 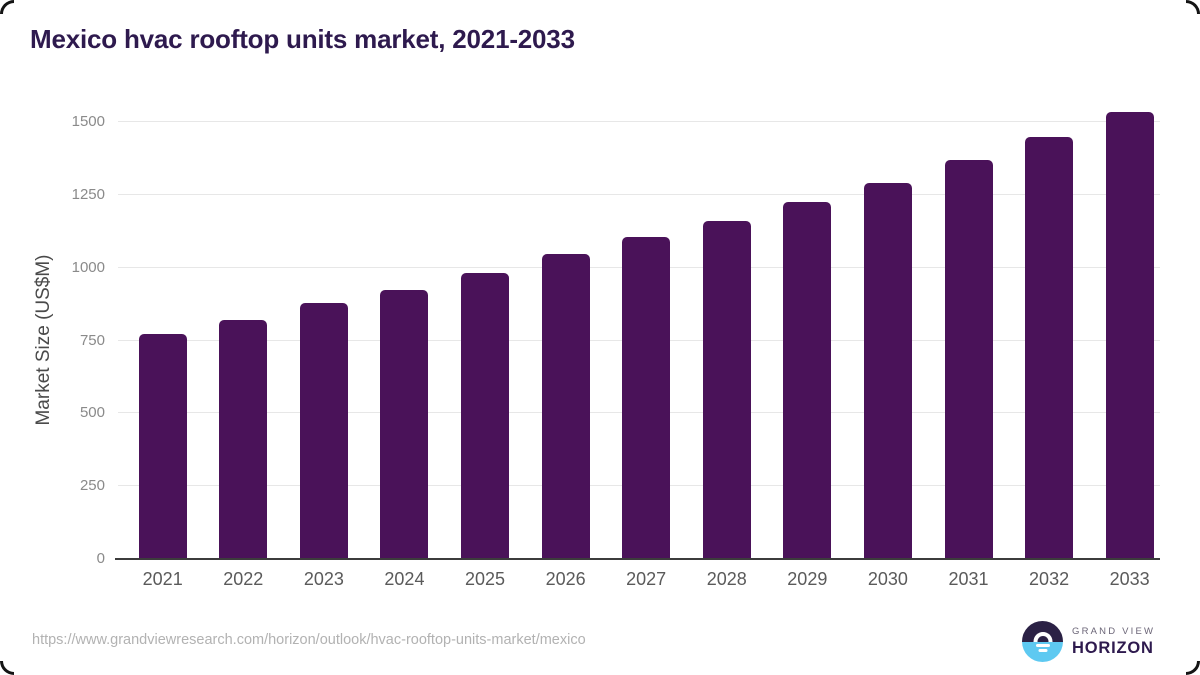 I want to click on bar-2032, so click(x=1049, y=347).